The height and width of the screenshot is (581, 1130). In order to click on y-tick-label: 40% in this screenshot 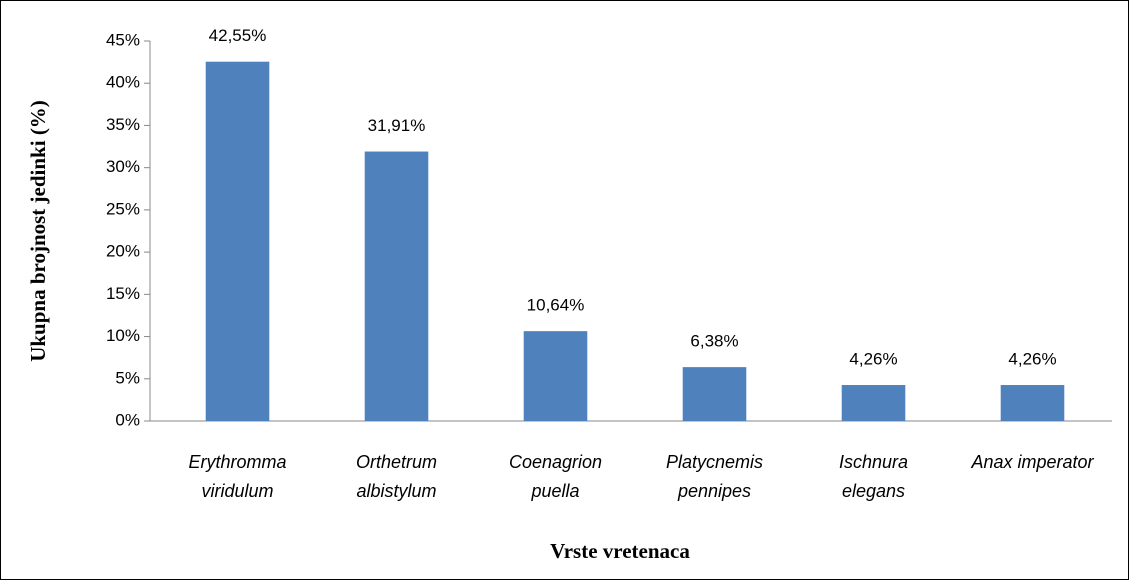, I will do `click(123, 82)`.